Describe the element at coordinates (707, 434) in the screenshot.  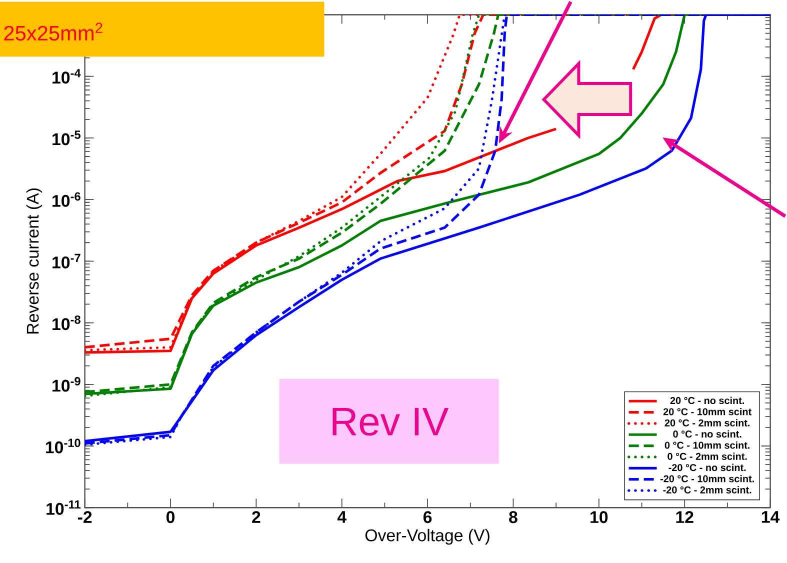
I see `legend-label: 0 °C - no scint.` at that location.